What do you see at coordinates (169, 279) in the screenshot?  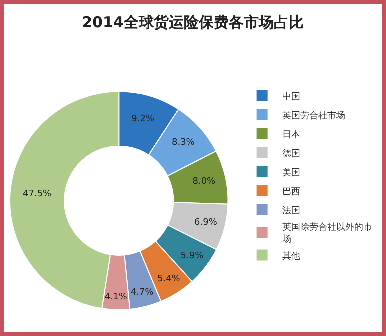 I see `data-label: 5.4%` at bounding box center [169, 279].